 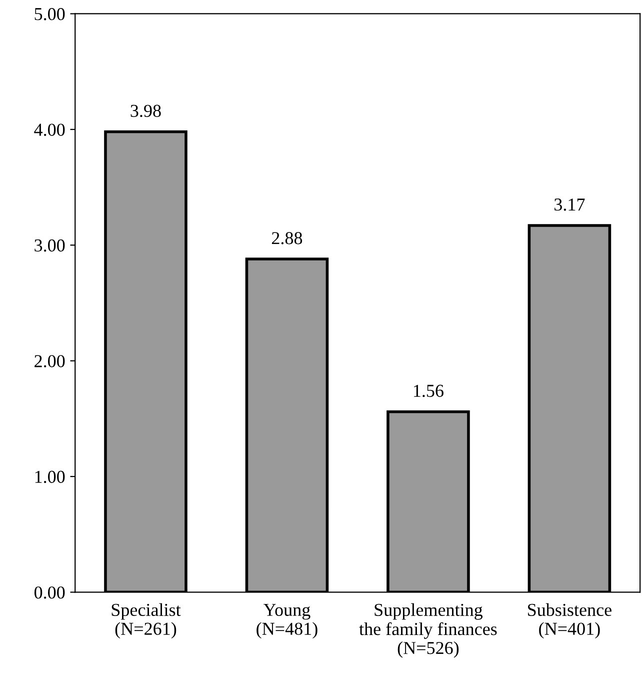 I want to click on x-tick-label: Subsistence (N=401), so click(x=570, y=621).